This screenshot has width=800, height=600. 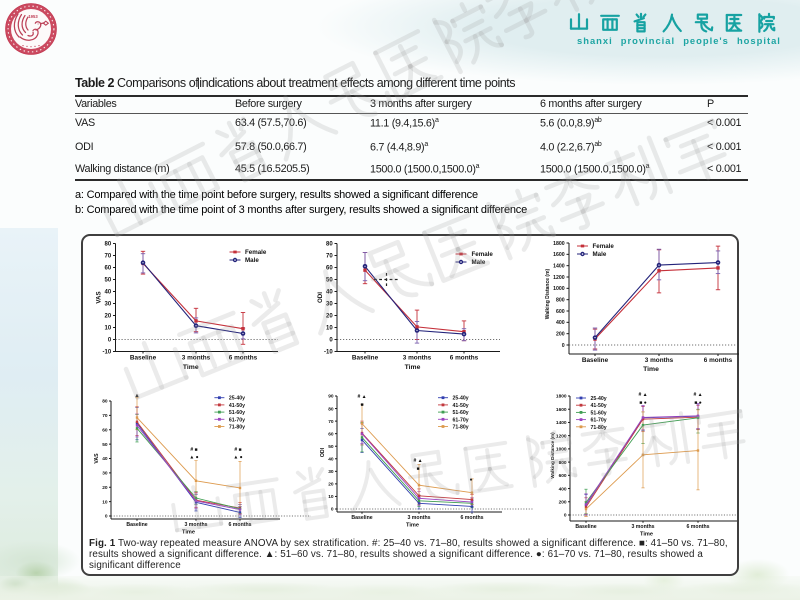 What do you see at coordinates (331, 397) in the screenshot?
I see `svg-text: 90` at bounding box center [331, 397].